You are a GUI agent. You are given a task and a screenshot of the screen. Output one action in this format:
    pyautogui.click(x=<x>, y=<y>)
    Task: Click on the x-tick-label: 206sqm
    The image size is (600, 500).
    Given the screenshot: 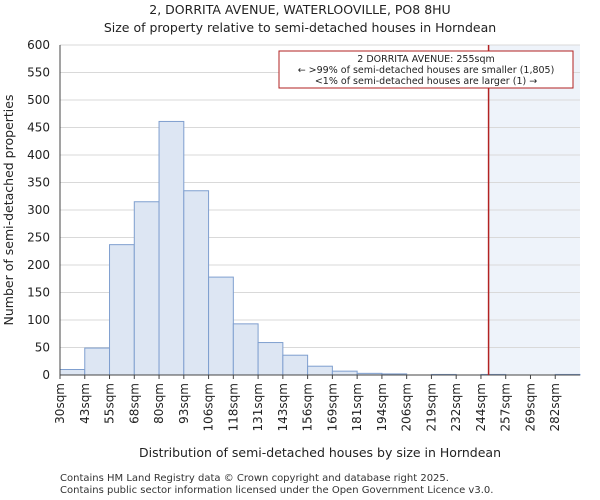 What is the action you would take?
    pyautogui.click(x=407, y=407)
    